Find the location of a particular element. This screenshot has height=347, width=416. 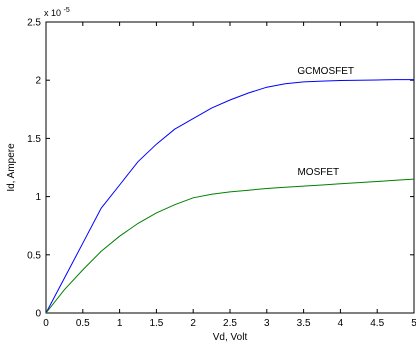

x-axis-label: Vd, Volt is located at coordinates (230, 337).